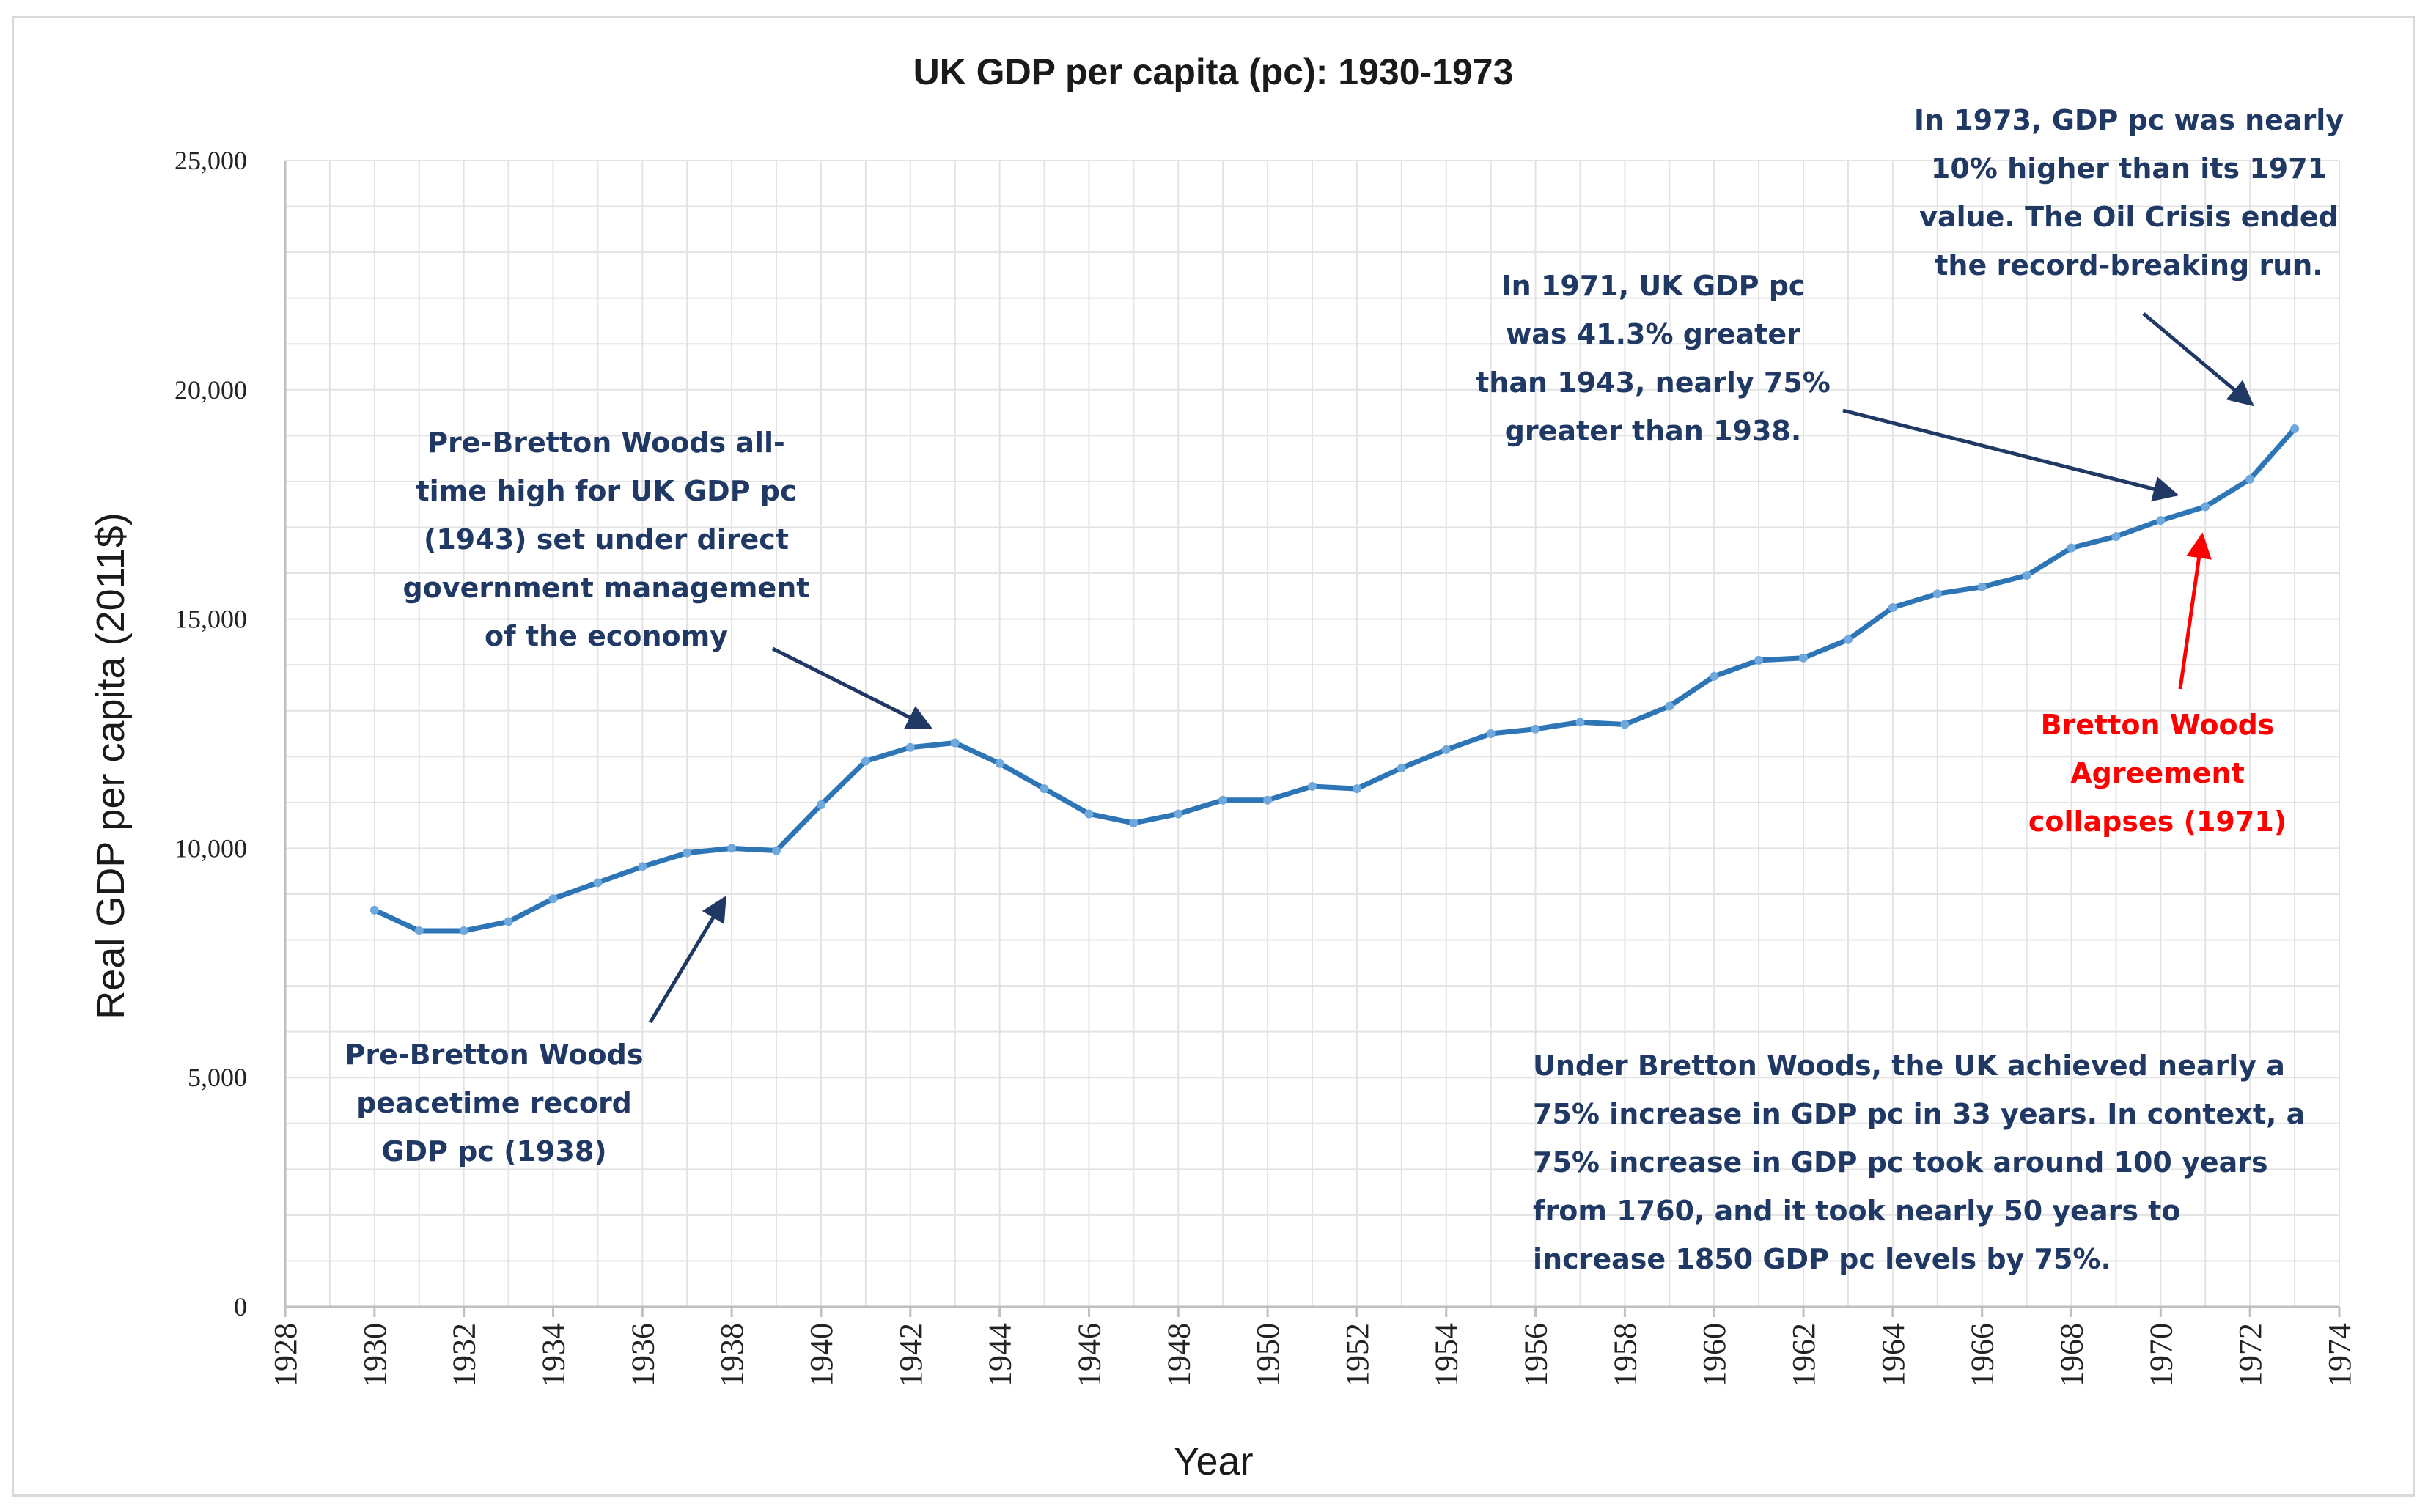  I want to click on annotation-line: government management, so click(606, 588).